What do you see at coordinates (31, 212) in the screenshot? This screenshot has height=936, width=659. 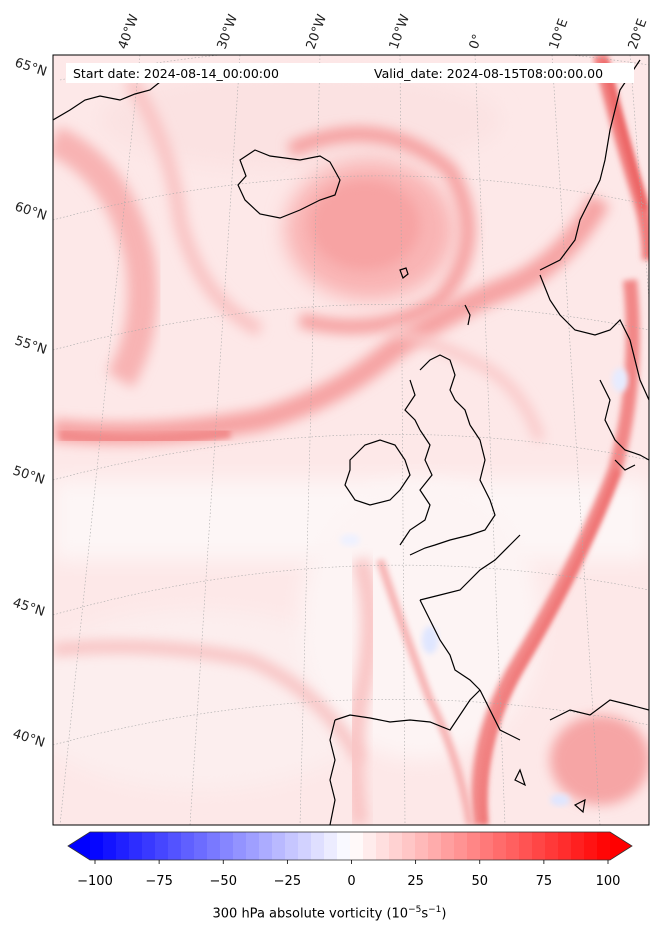 I see `lat-label: 60°N` at bounding box center [31, 212].